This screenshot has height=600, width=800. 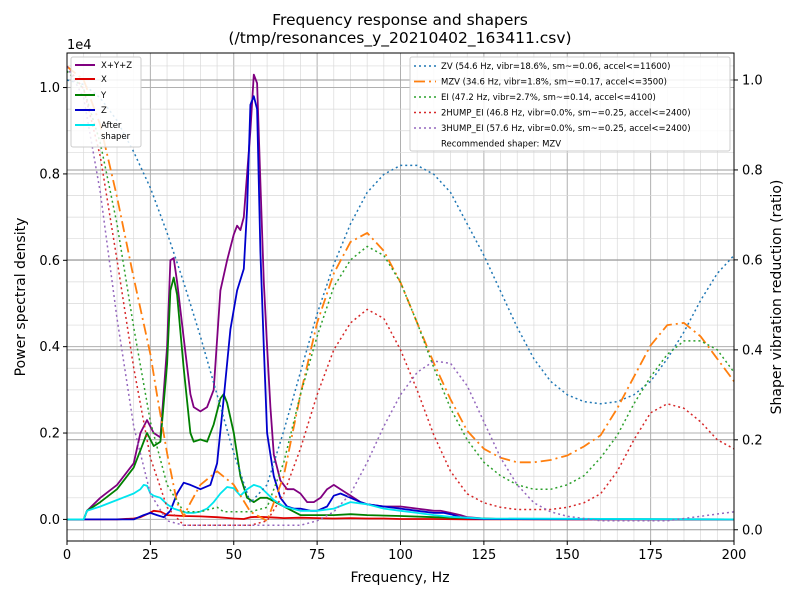 I want to click on y2-axis-label: Shaper vibration reduction (ratio), so click(x=777, y=297).